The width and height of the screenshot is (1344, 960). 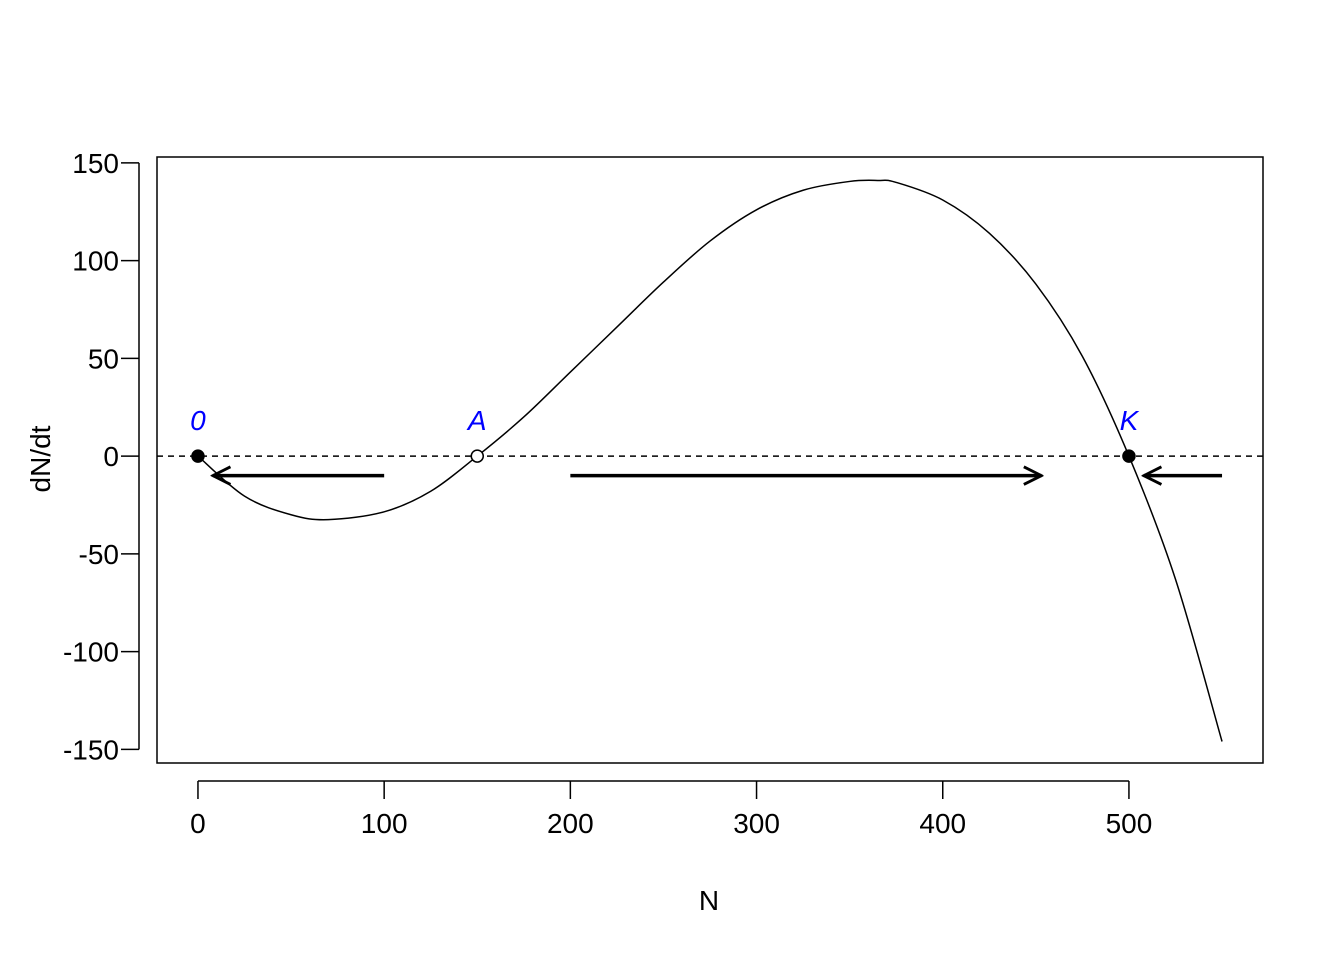 I want to click on x-tick-label: 100, so click(x=384, y=823).